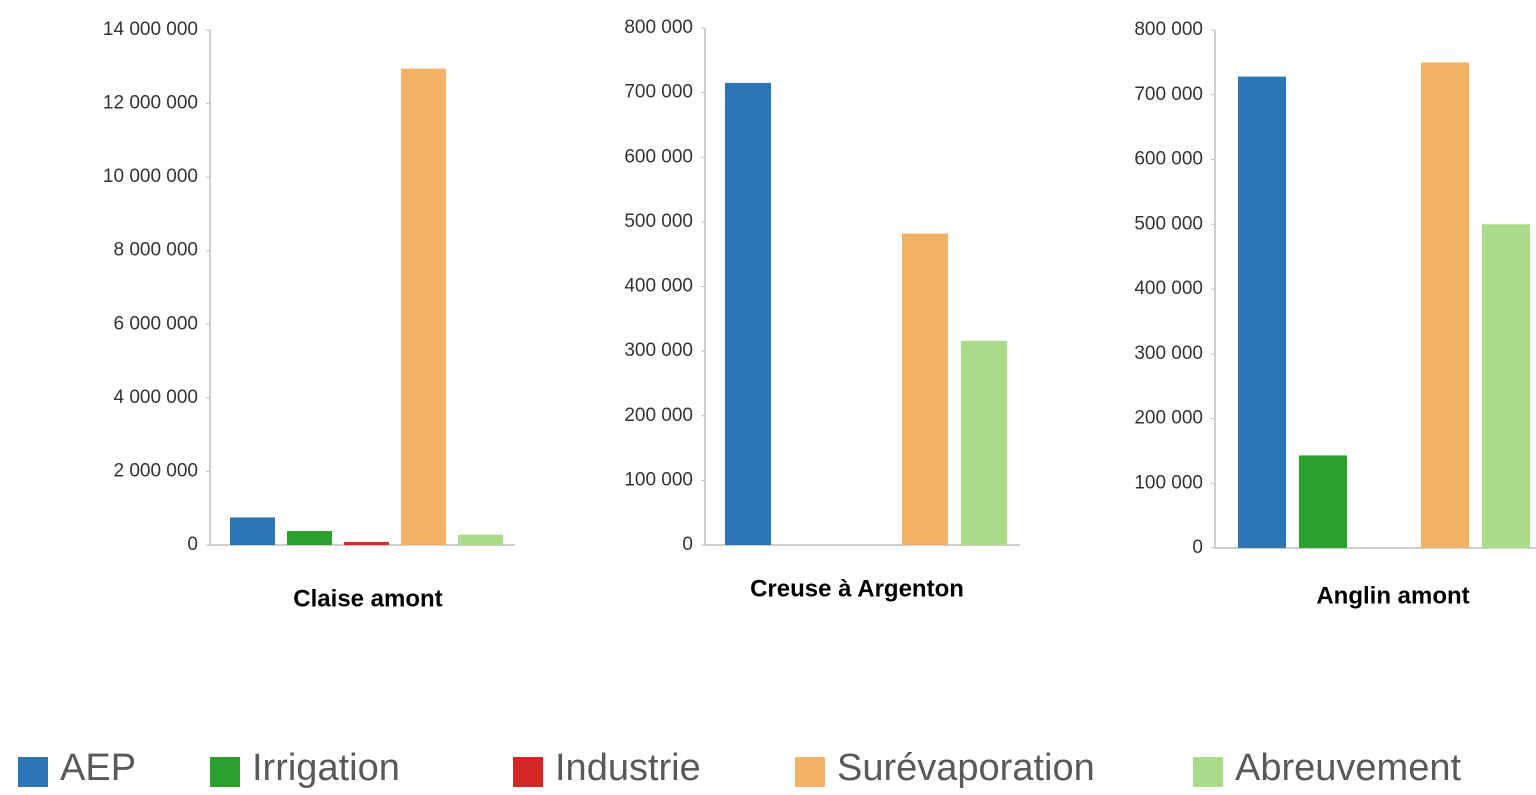 The height and width of the screenshot is (795, 1536). I want to click on y-tick-label: 6 000 000, so click(155, 323).